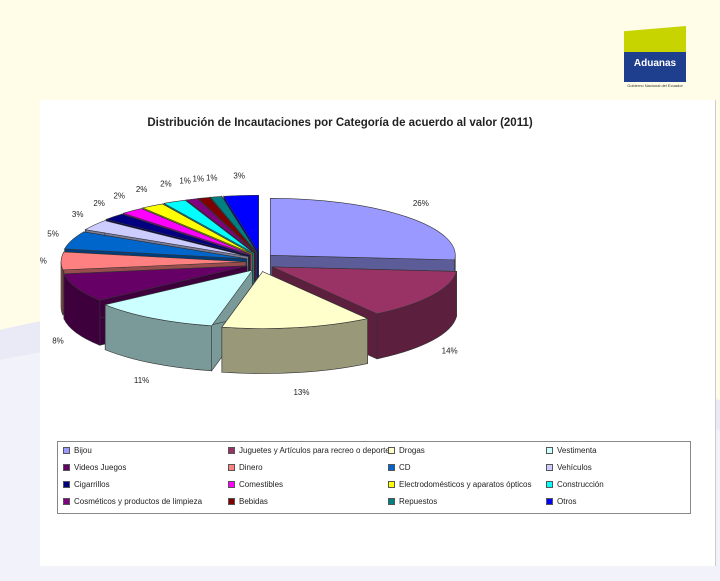  What do you see at coordinates (421, 203) in the screenshot?
I see `pie-data-label: 26%` at bounding box center [421, 203].